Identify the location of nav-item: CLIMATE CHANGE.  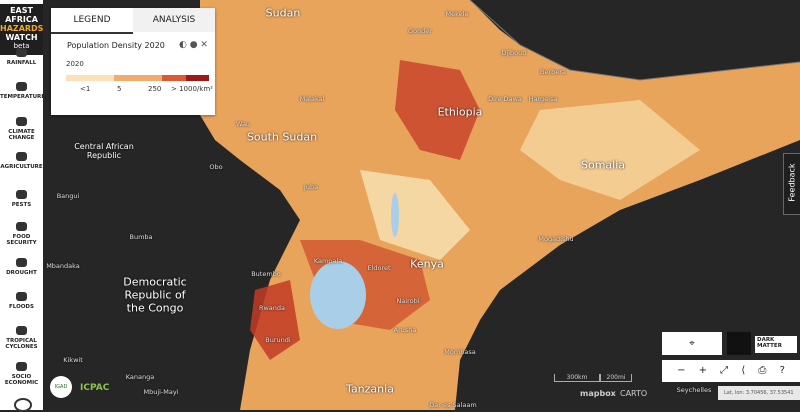
(21, 129).